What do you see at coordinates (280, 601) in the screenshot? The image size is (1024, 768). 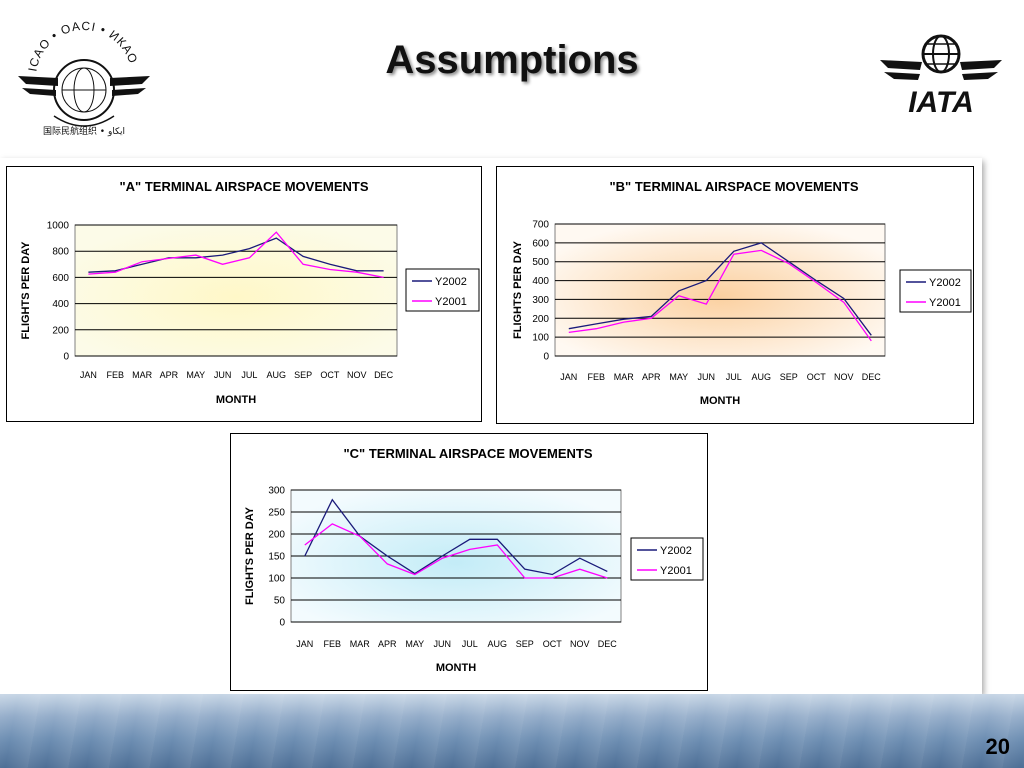 I see `chart-c-y-tick-label: 50` at bounding box center [280, 601].